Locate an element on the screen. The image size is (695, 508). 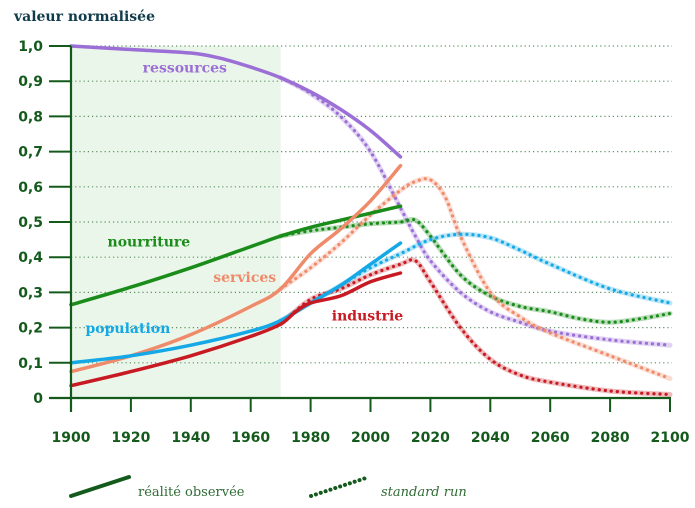
label-nourriture: nourriture is located at coordinates (149, 243).